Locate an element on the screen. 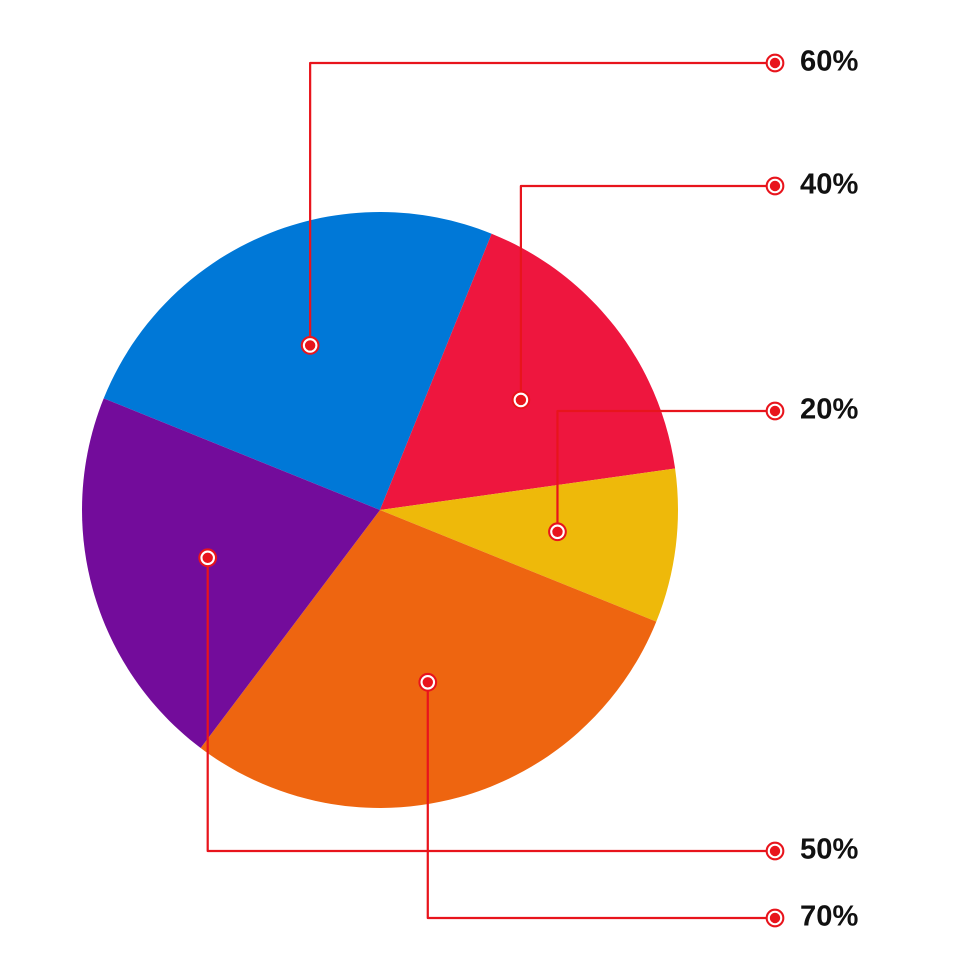  data-label: 60% is located at coordinates (829, 60).